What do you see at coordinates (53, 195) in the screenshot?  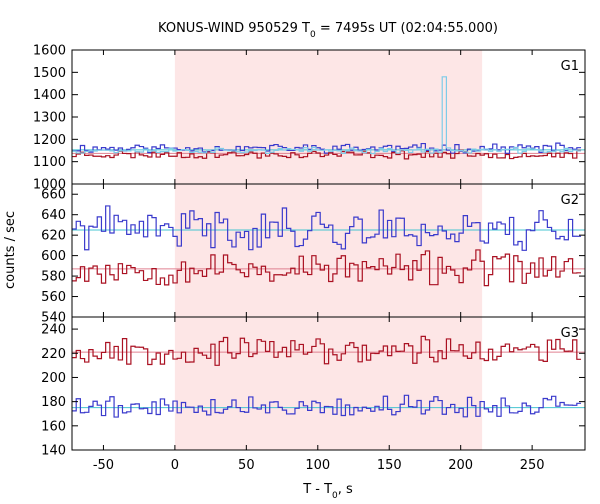 I see `panel-g2-ytick-label: 660` at bounding box center [53, 195].